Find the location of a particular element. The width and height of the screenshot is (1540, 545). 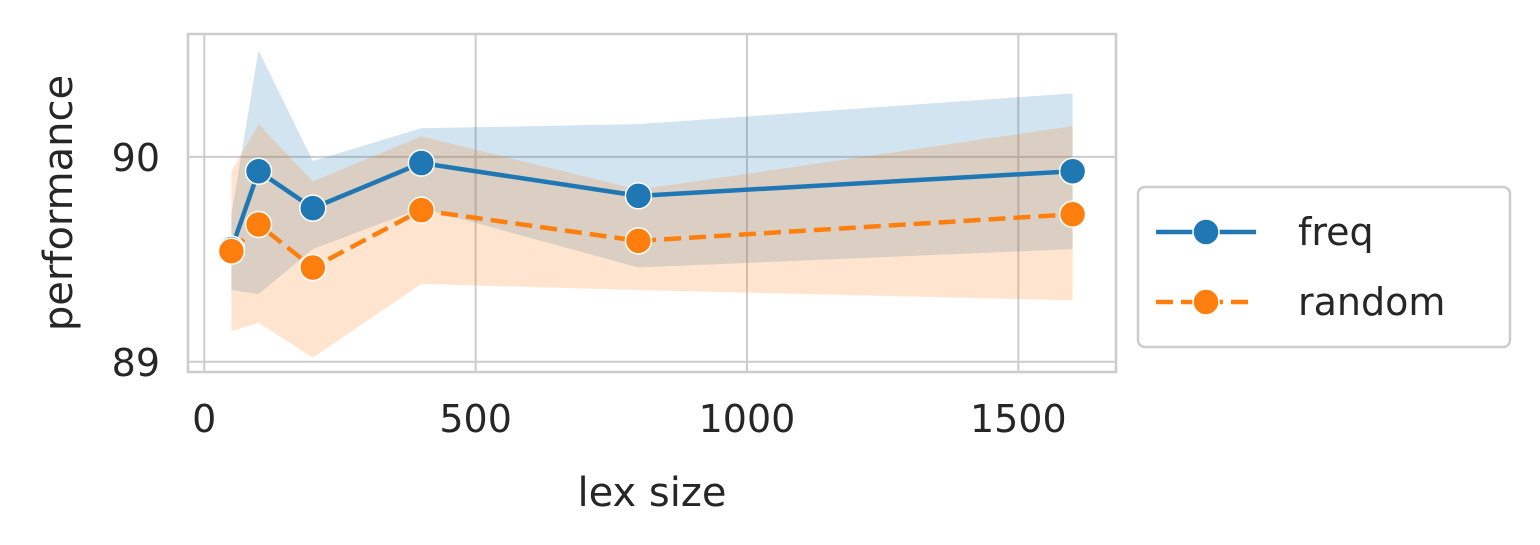

x-tick-label: 500 is located at coordinates (475, 419).